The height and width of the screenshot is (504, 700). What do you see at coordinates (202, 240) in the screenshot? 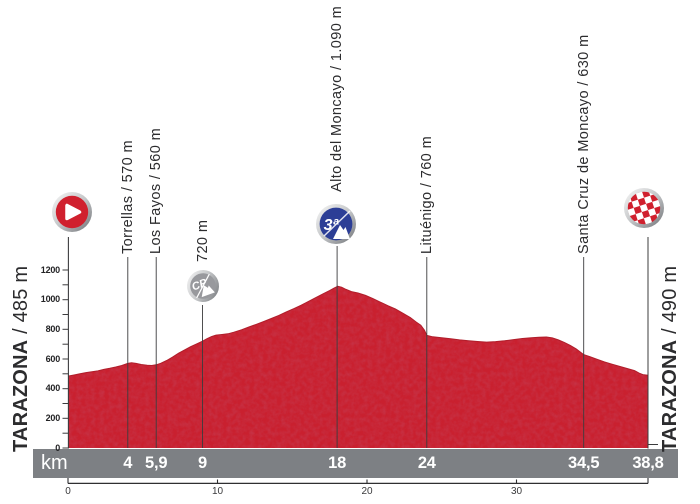
I see `waypoint-label: 720 m` at bounding box center [202, 240].